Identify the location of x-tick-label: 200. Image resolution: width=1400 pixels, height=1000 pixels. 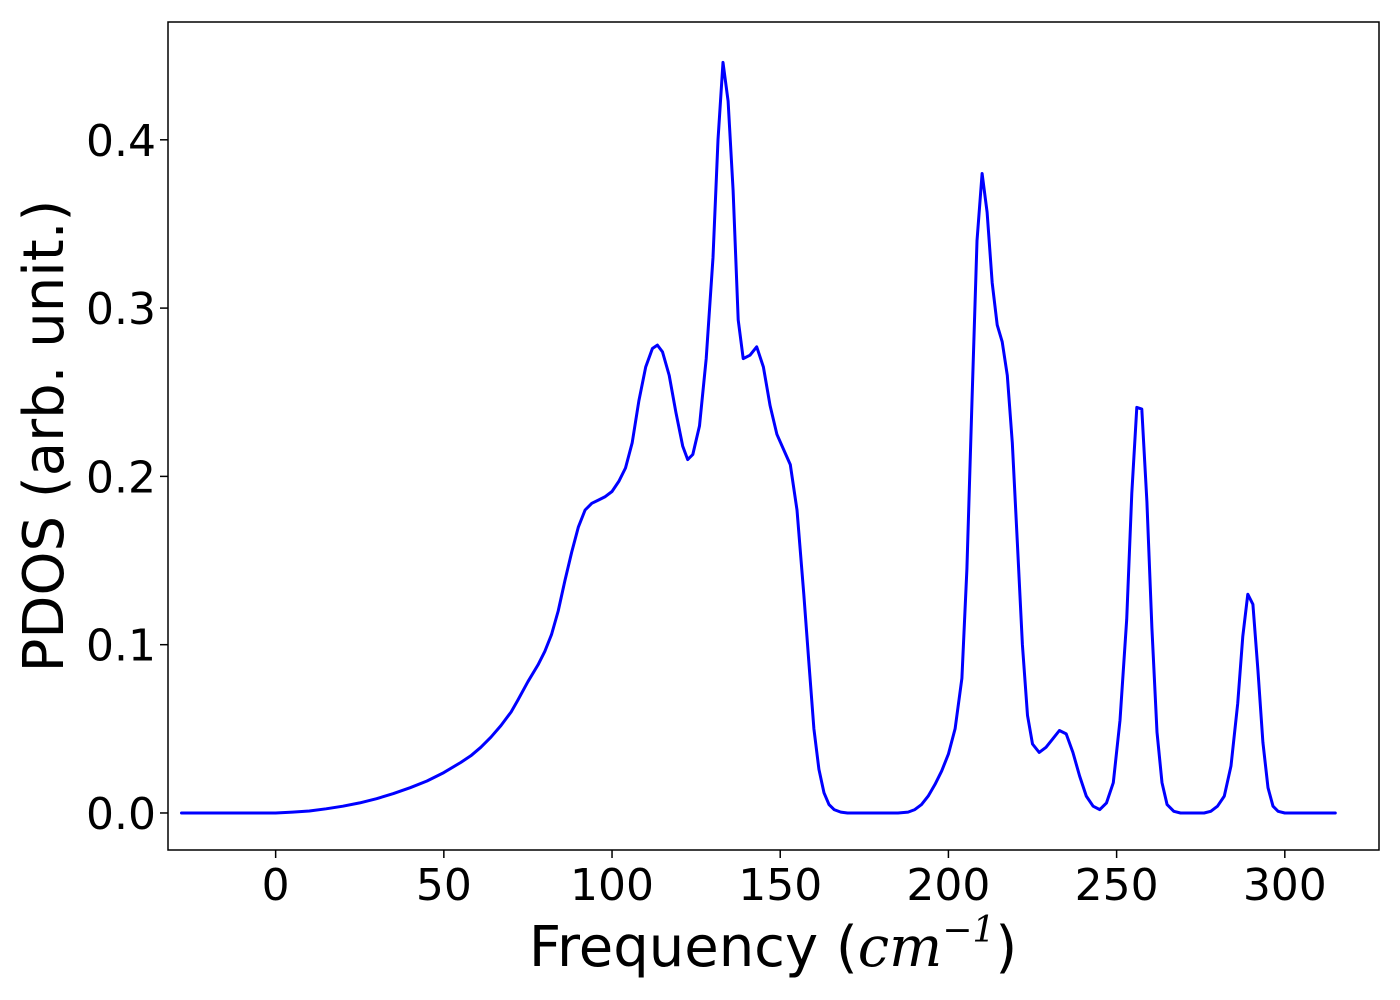
(948, 885).